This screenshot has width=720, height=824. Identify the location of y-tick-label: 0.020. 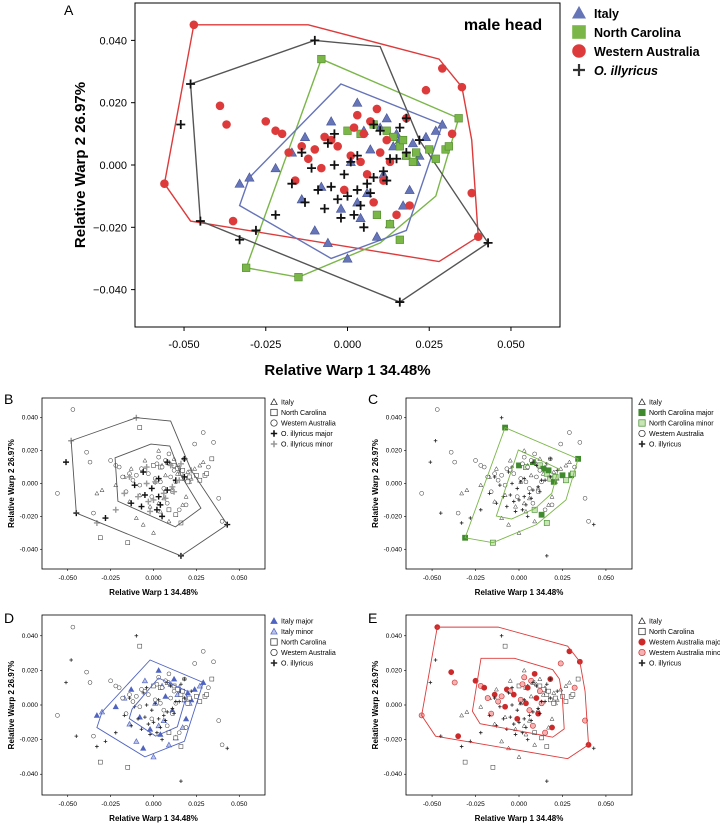
(113, 104).